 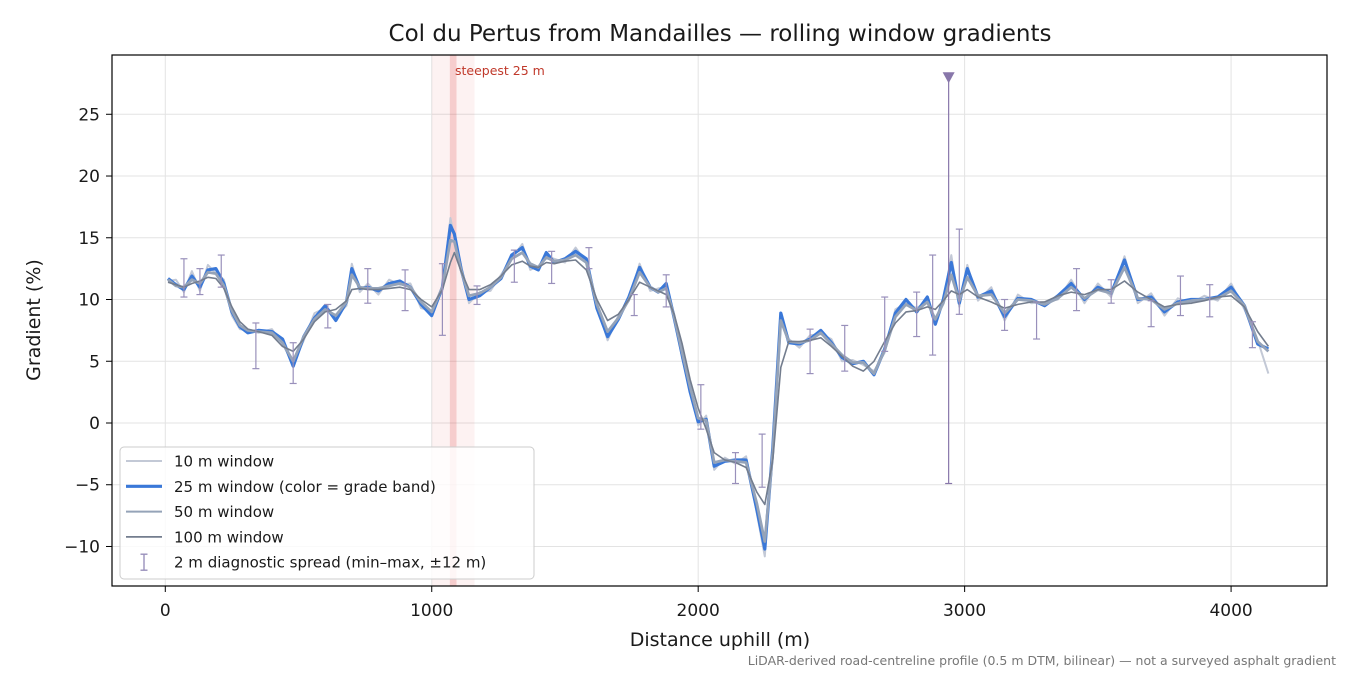 I want to click on x-tick-label: 2000, so click(x=698, y=611).